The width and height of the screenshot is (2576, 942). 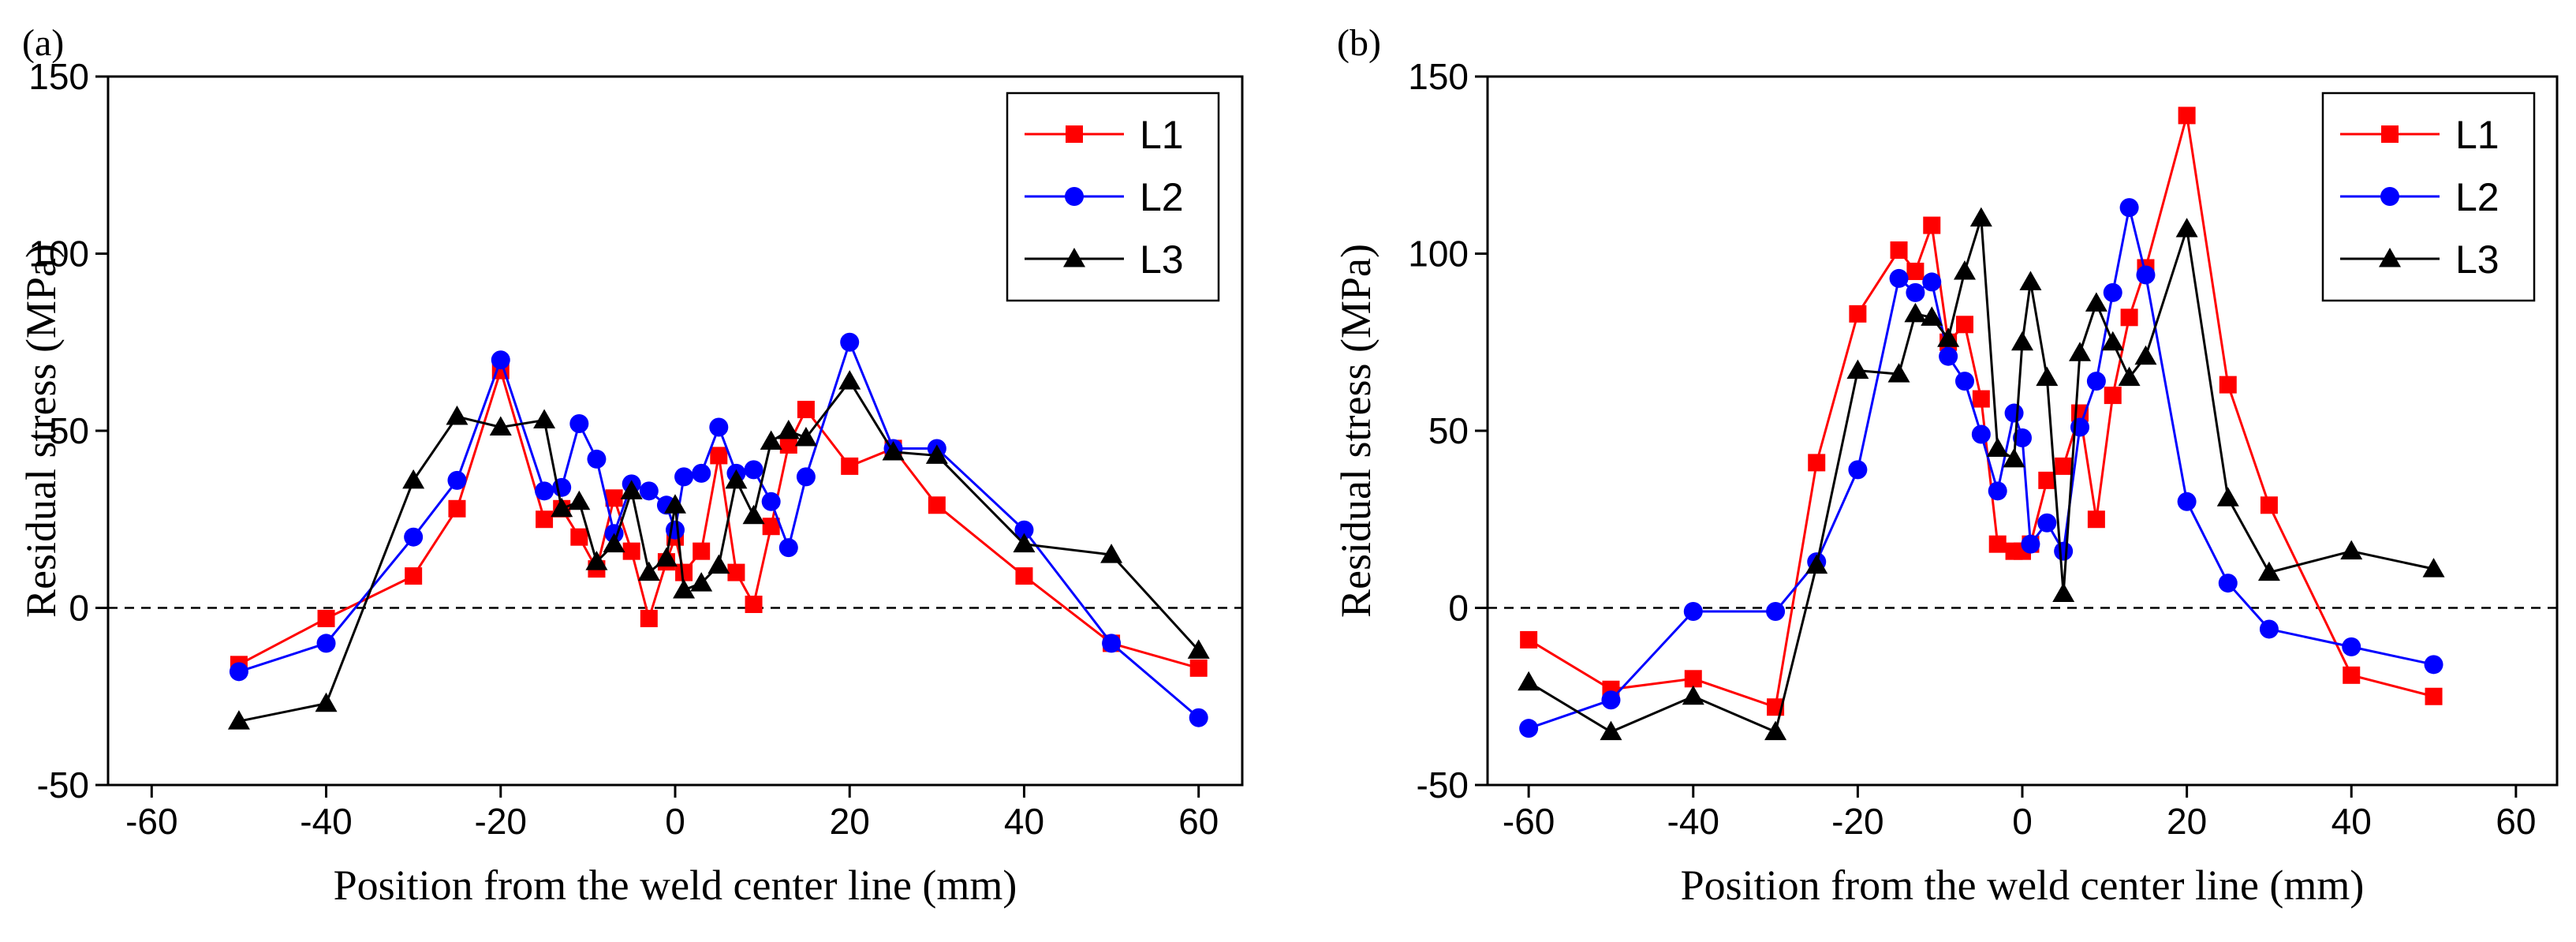 What do you see at coordinates (1162, 135) in the screenshot?
I see `legend-label-L1: L1` at bounding box center [1162, 135].